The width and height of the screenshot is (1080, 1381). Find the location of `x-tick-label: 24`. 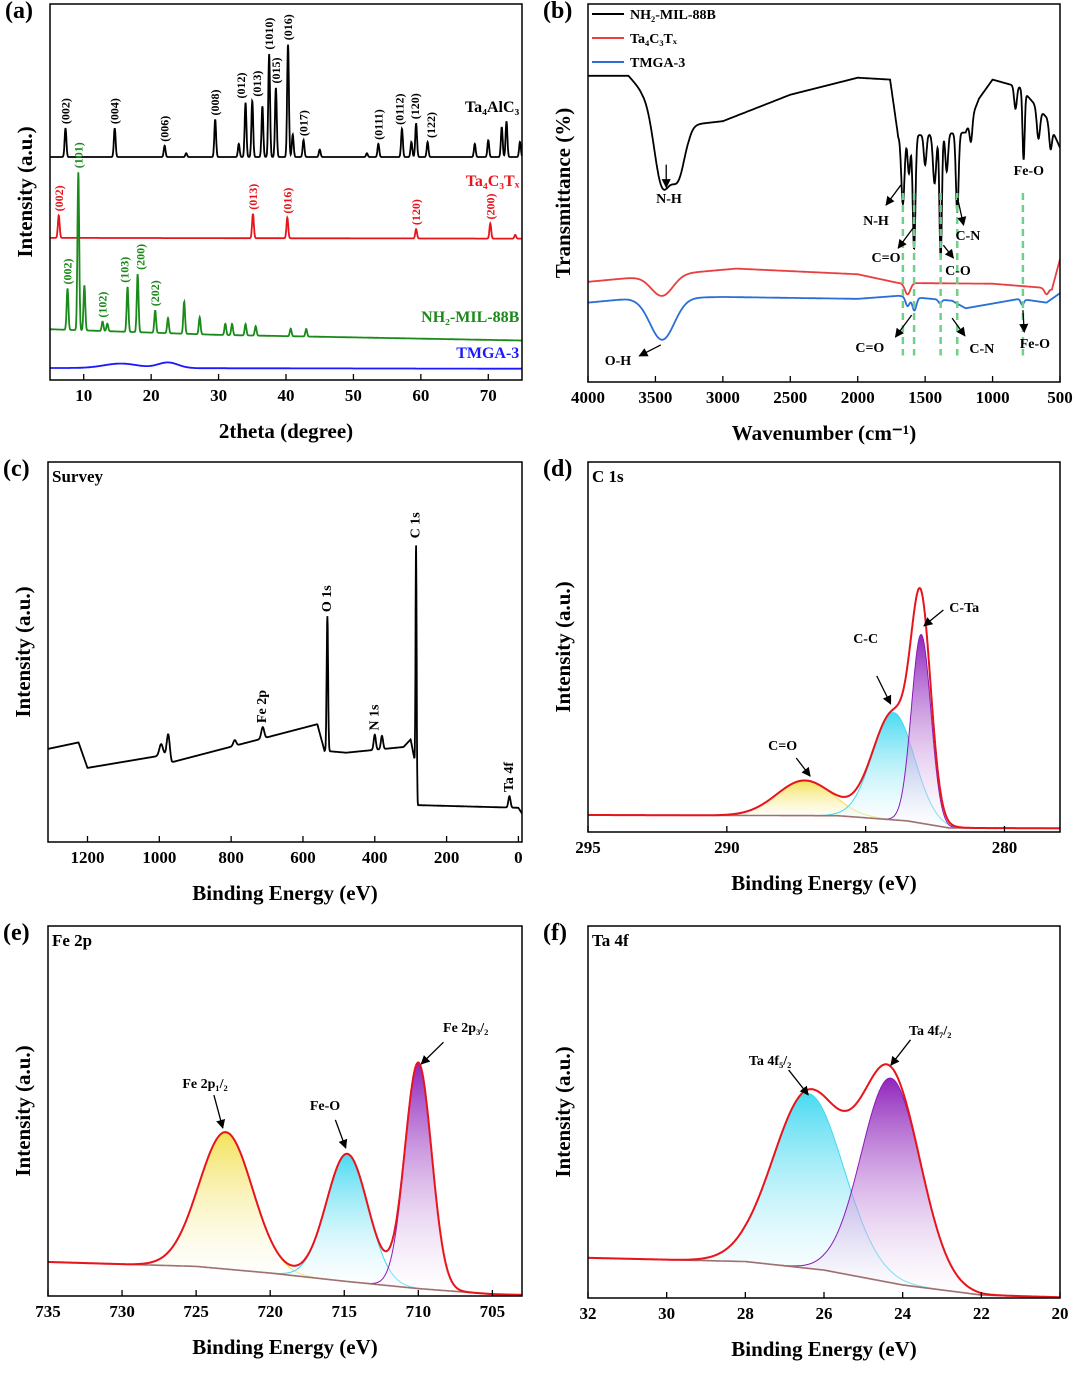

x-tick-label: 24 is located at coordinates (903, 1313).